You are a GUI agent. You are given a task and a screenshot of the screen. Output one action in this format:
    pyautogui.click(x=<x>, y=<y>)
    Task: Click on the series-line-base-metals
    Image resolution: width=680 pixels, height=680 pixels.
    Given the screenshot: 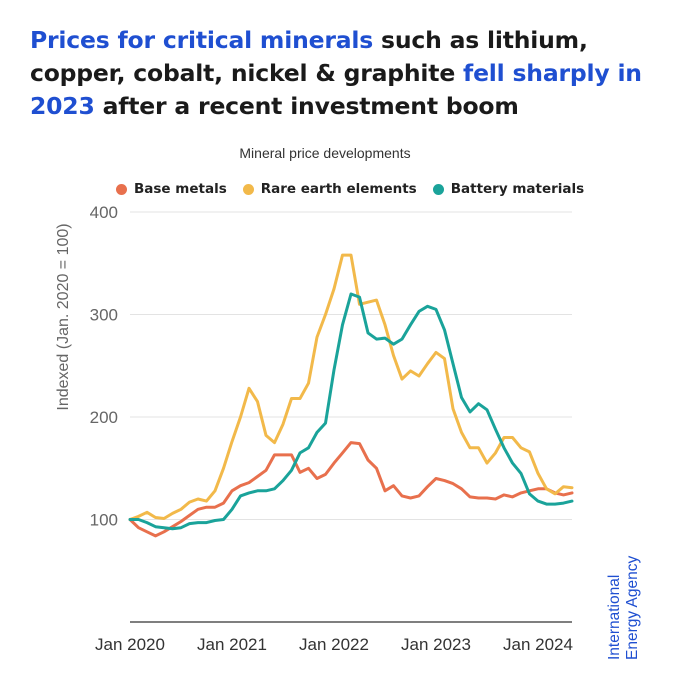 What is the action you would take?
    pyautogui.click(x=351, y=489)
    